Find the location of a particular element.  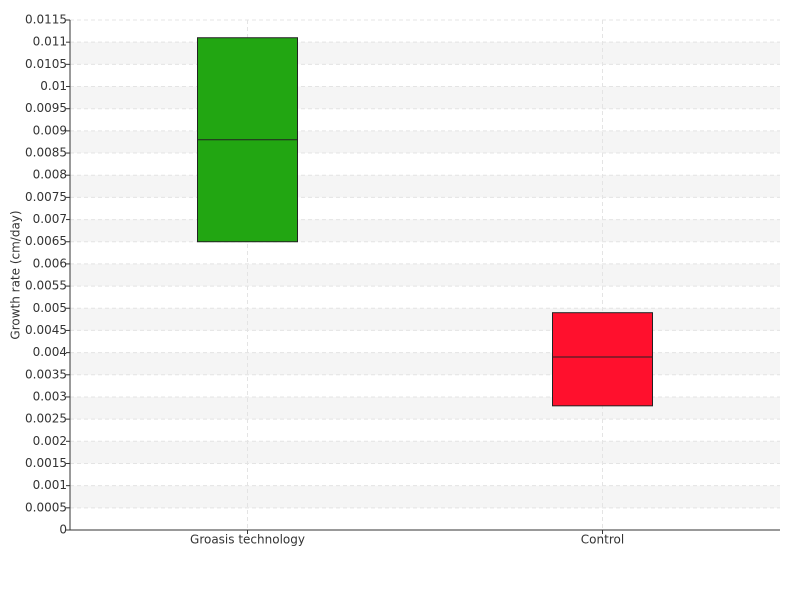

y-tick-label: 0.005 is located at coordinates (50, 308).